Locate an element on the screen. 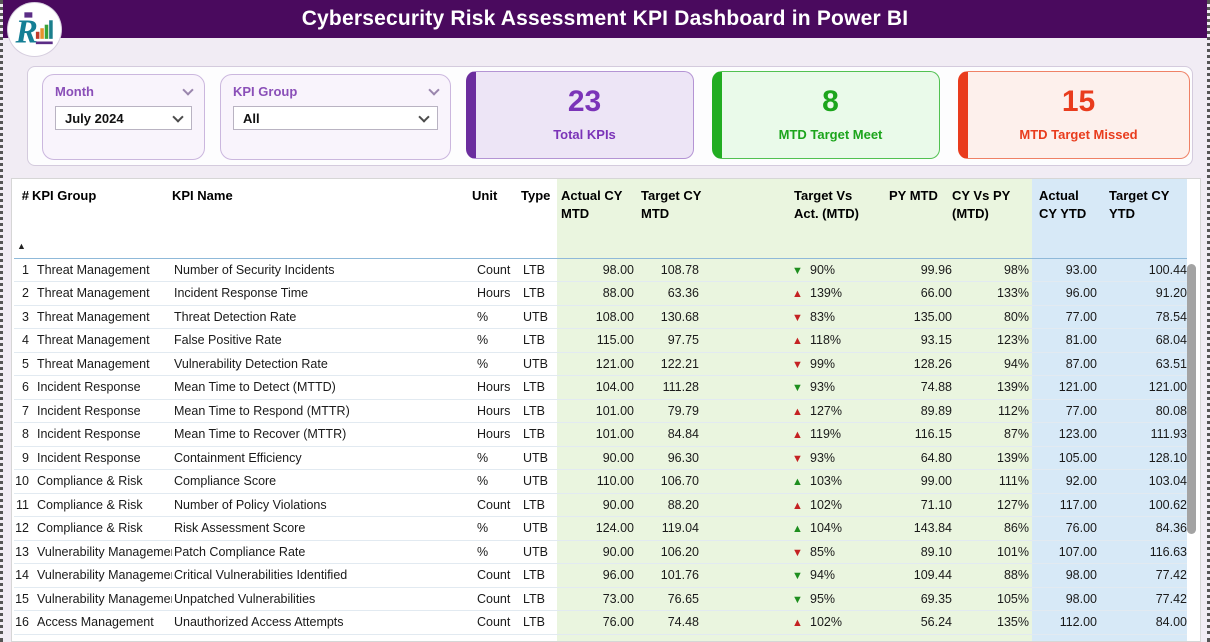  column-header-target-cy-mtd: Target CY MTD is located at coordinates (714, 219).